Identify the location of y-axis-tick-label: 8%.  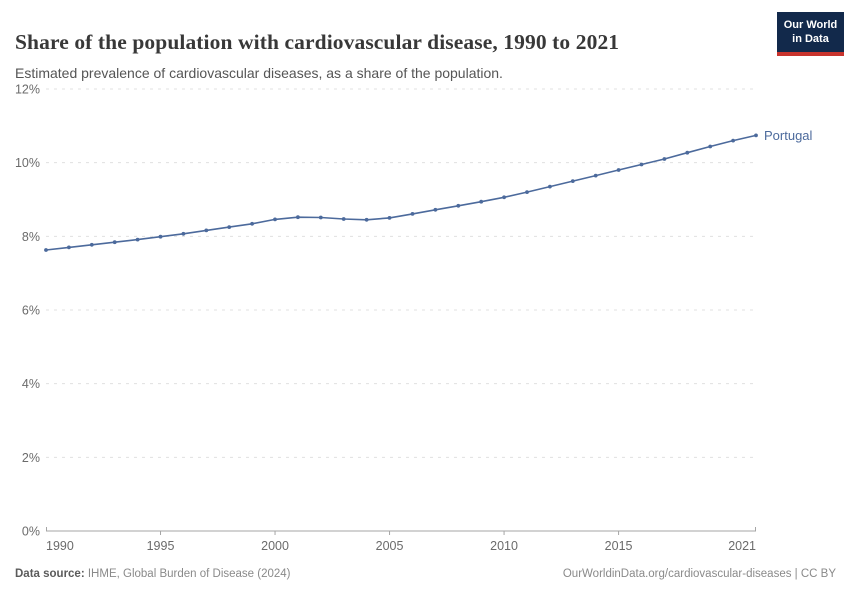
(31, 237).